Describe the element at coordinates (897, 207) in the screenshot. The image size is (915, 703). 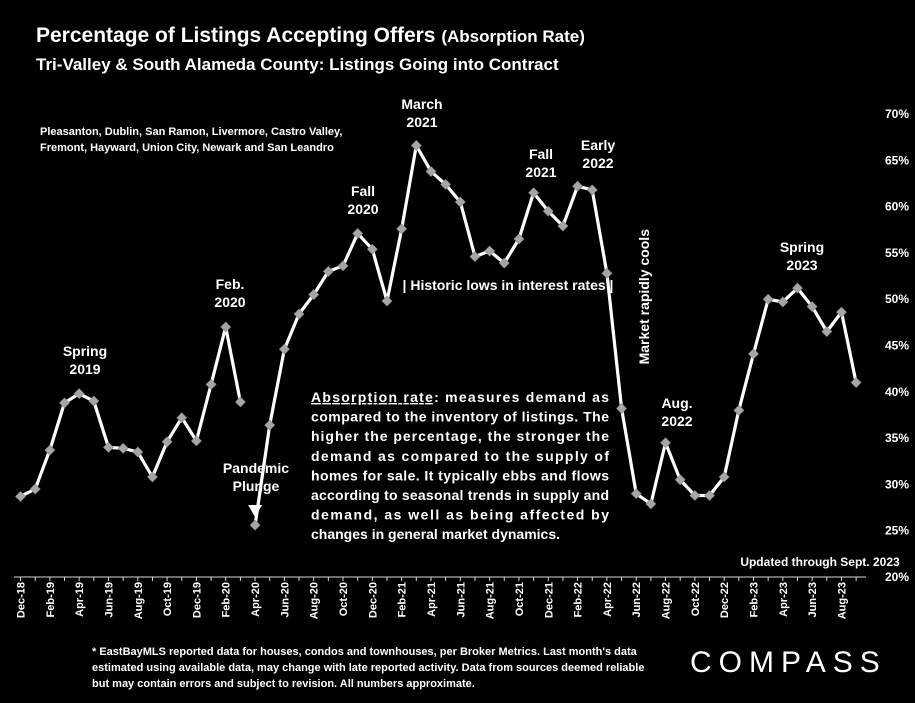
I see `y-tick-label: 60%` at that location.